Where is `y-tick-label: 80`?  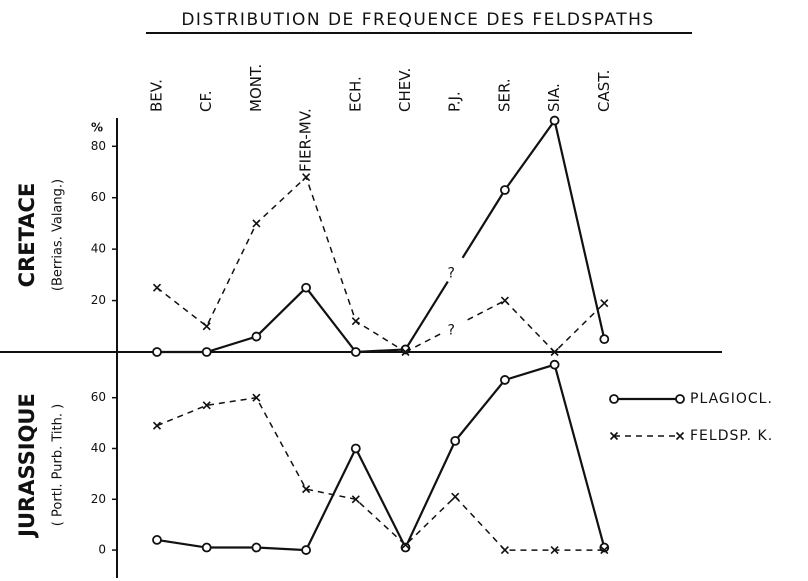 y-tick-label: 80 is located at coordinates (98, 146).